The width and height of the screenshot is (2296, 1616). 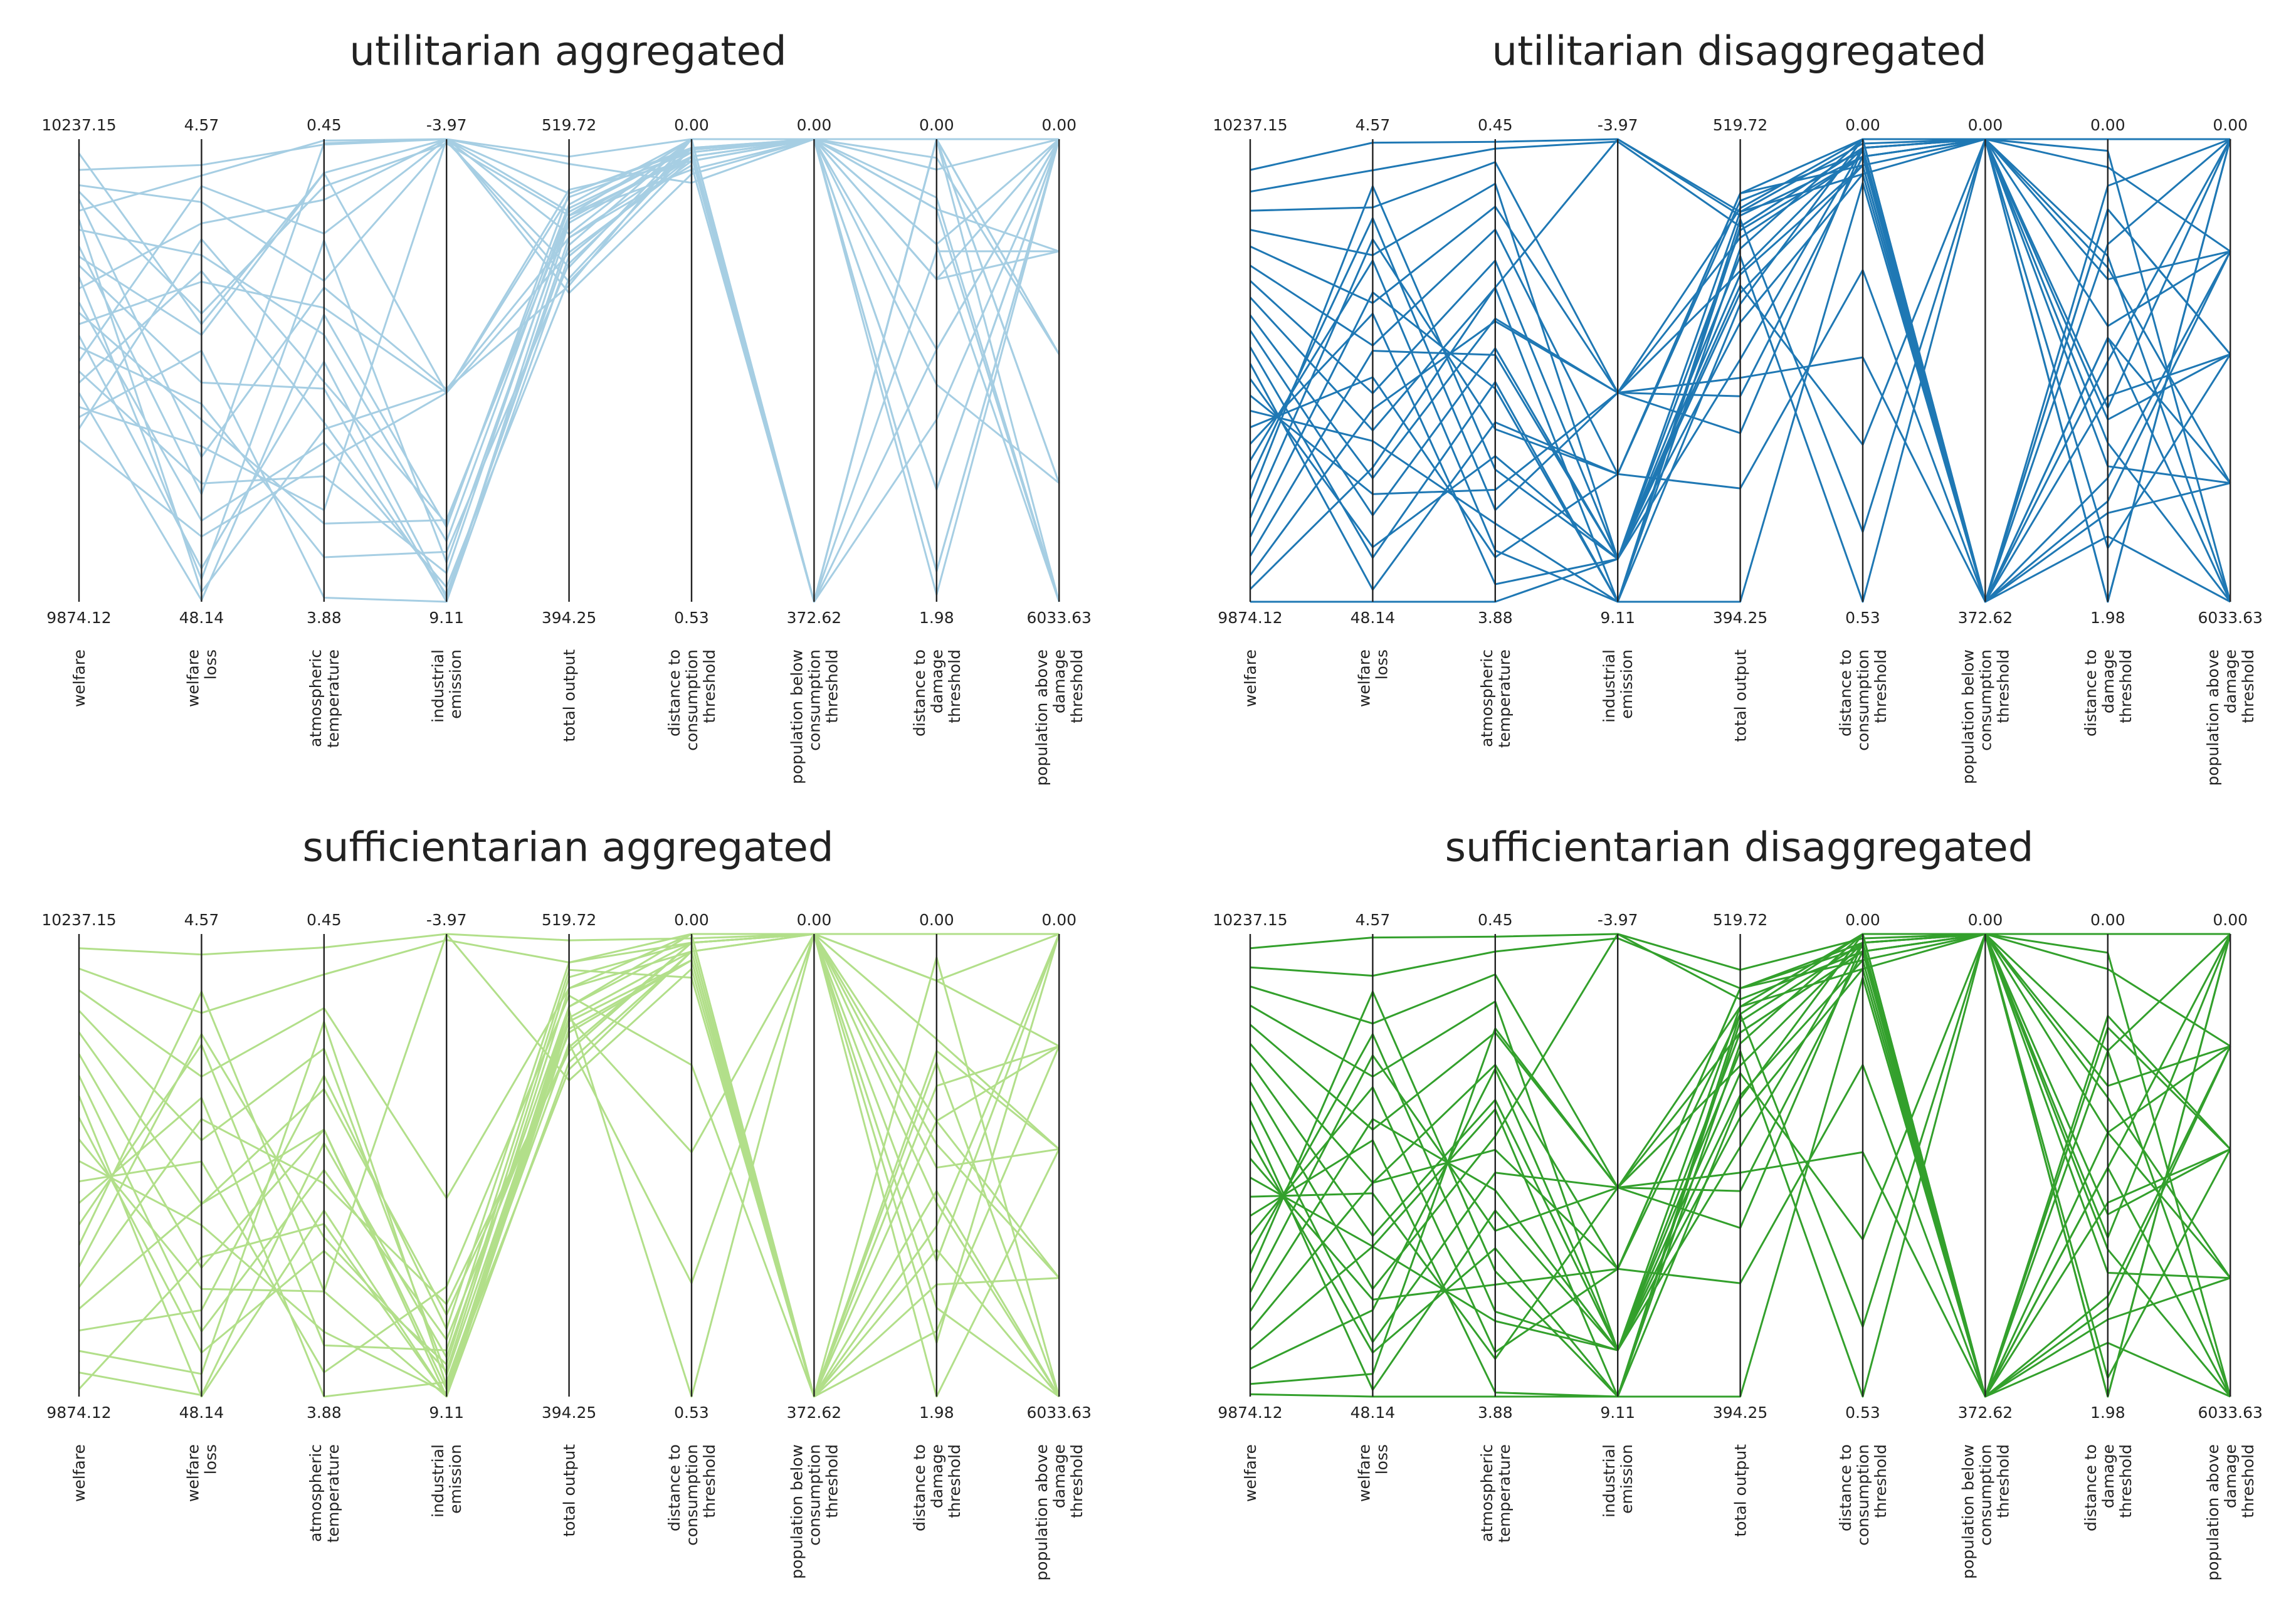 What do you see at coordinates (1373, 1413) in the screenshot?
I see `axis-bottom-label: 48.14` at bounding box center [1373, 1413].